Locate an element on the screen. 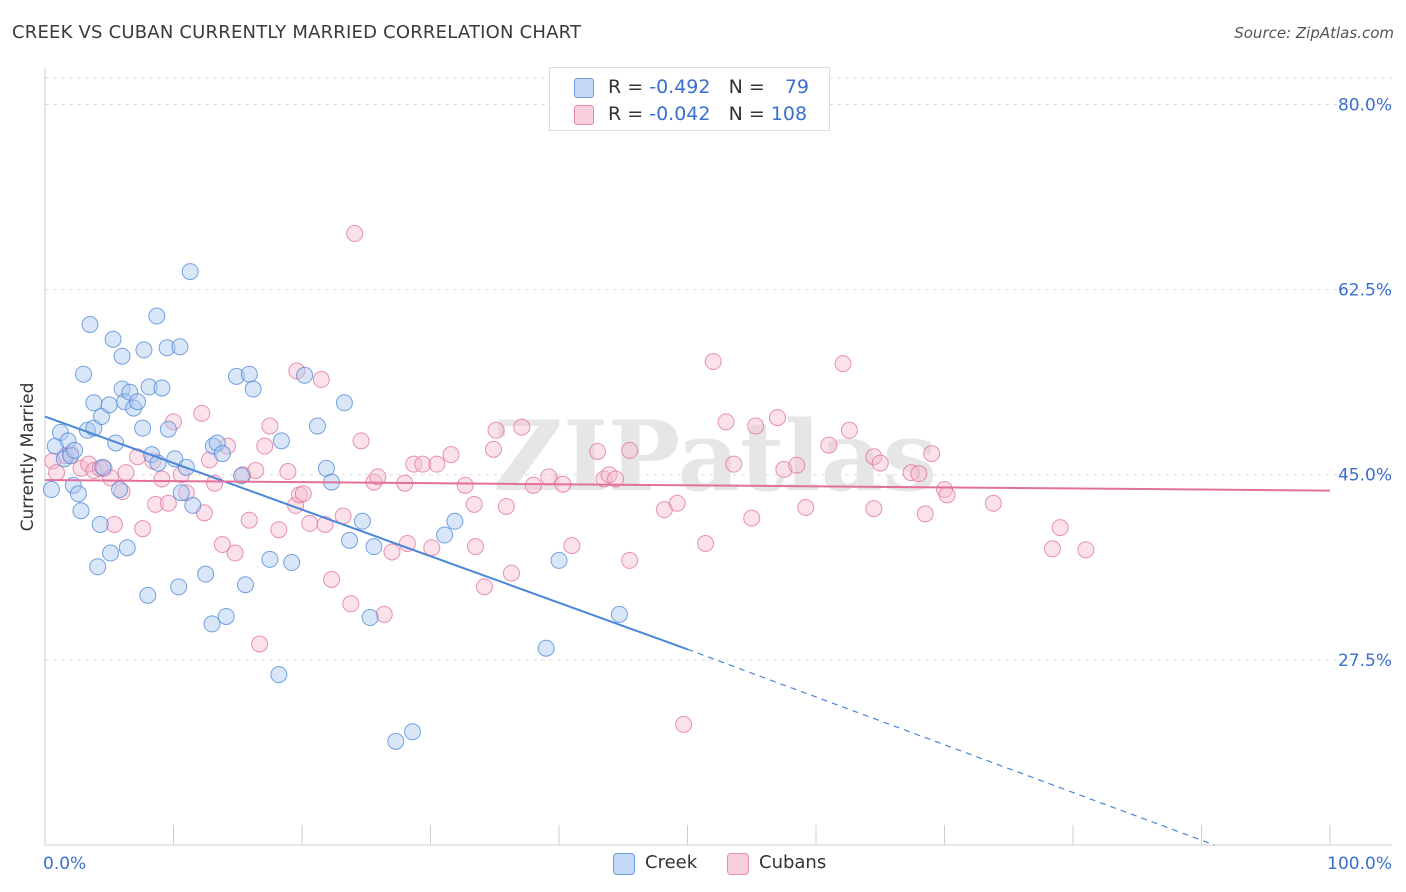 The height and width of the screenshot is (892, 1406). creek-n-value: 79 is located at coordinates (797, 87).